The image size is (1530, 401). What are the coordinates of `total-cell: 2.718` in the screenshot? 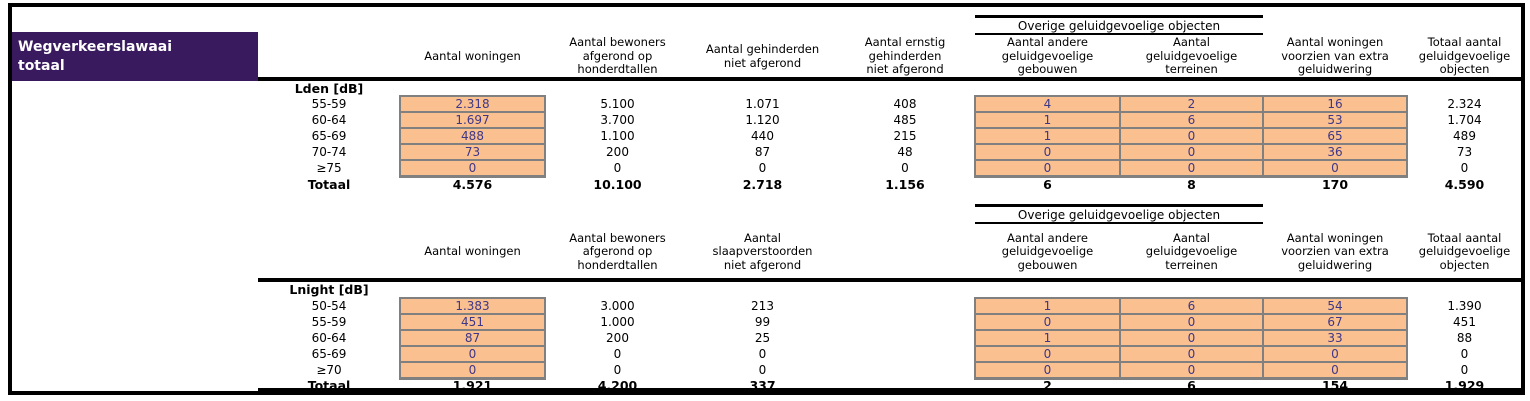 It's located at (762, 184).